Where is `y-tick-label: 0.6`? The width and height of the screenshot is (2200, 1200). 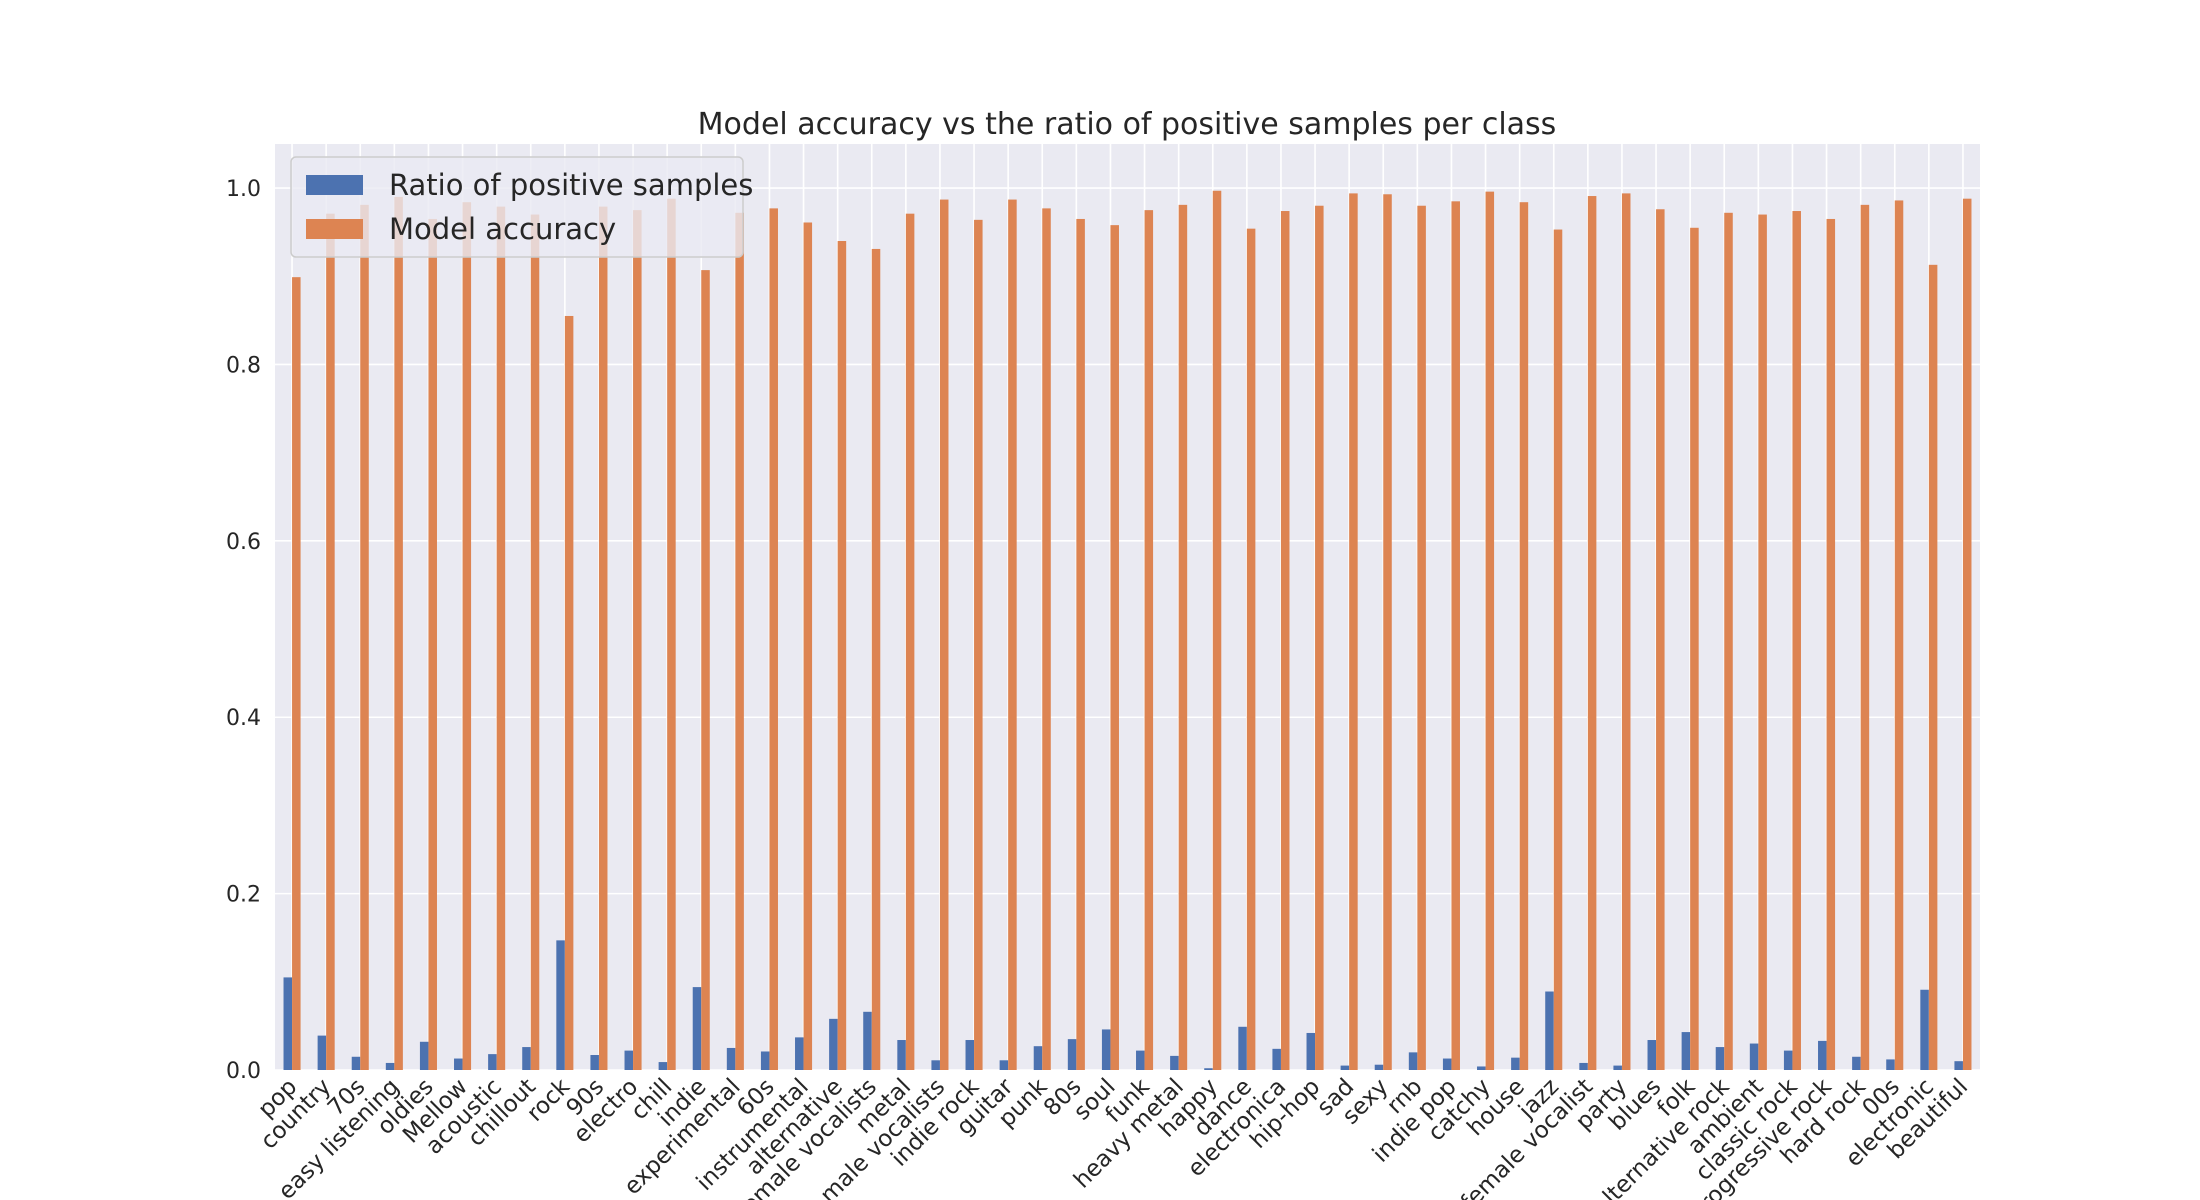
y-tick-label: 0.6 is located at coordinates (243, 542).